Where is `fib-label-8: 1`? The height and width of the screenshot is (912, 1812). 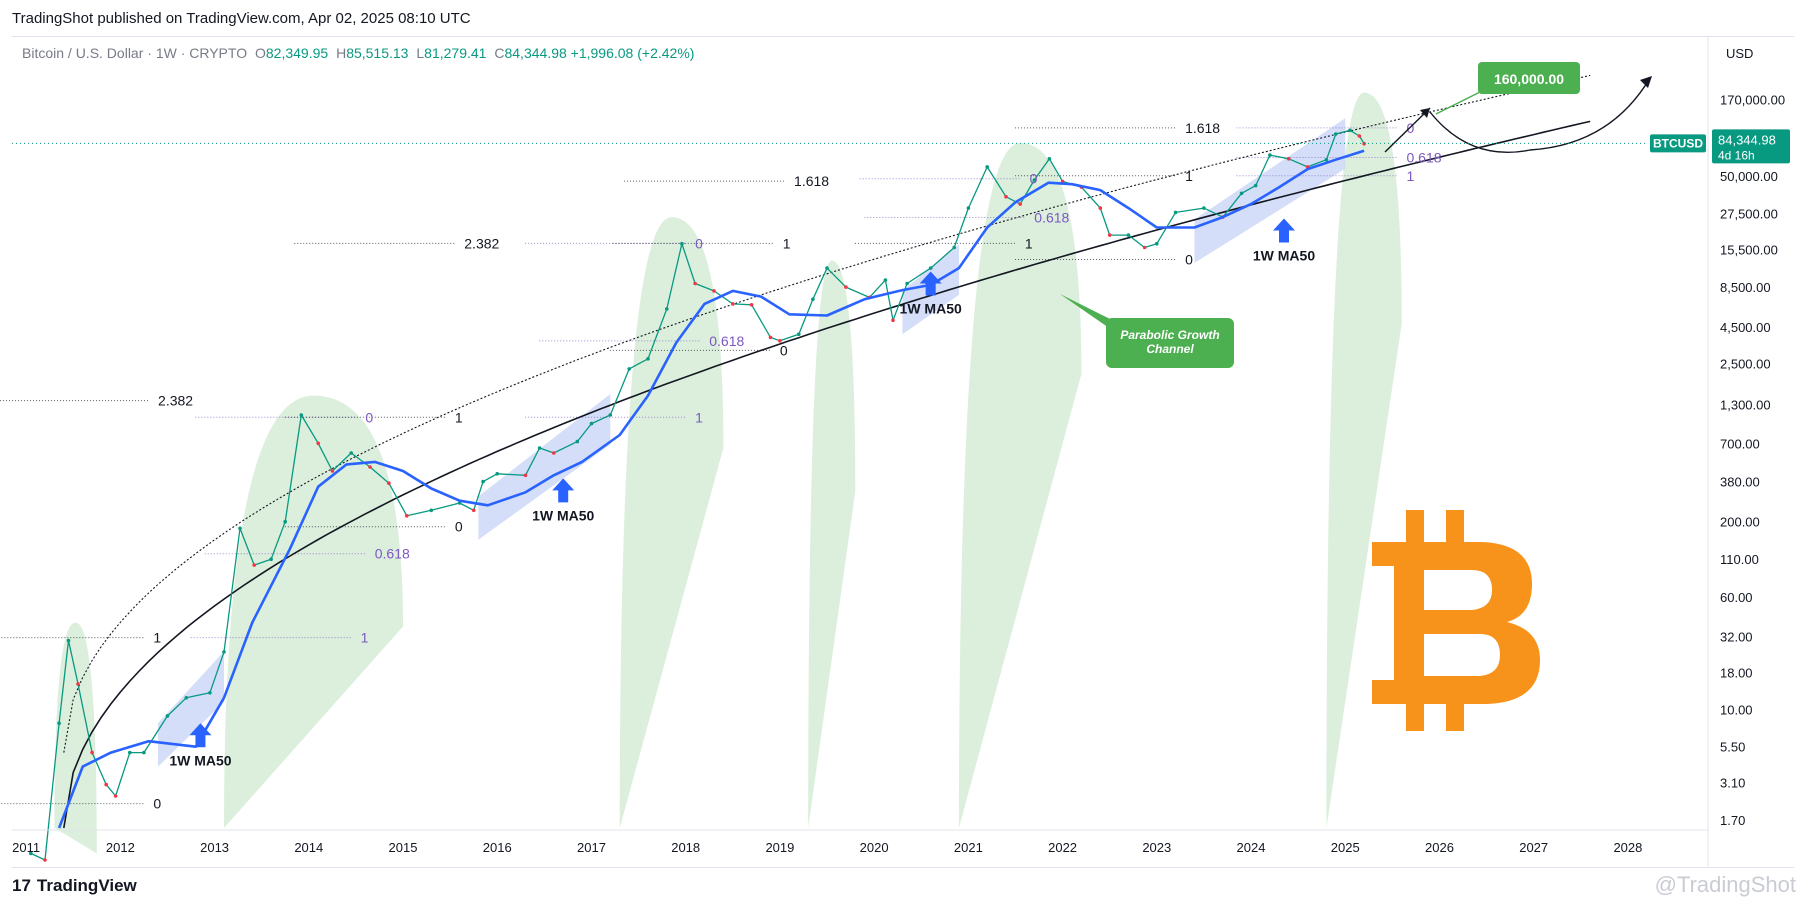 fib-label-8: 1 is located at coordinates (1029, 243).